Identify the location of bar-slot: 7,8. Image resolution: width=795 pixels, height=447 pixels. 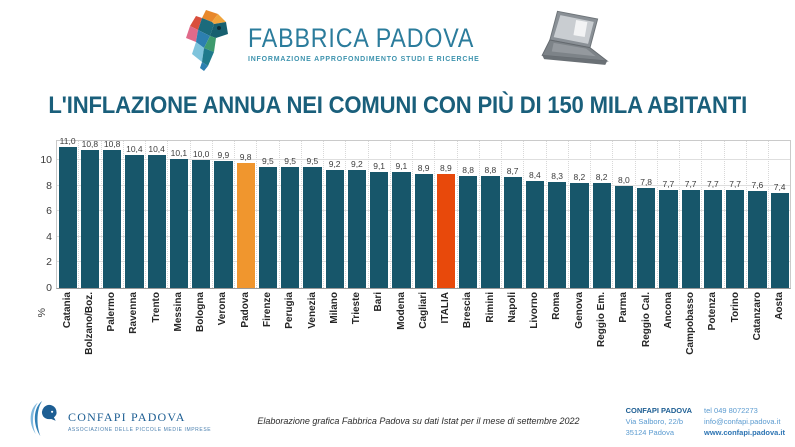
(647, 214).